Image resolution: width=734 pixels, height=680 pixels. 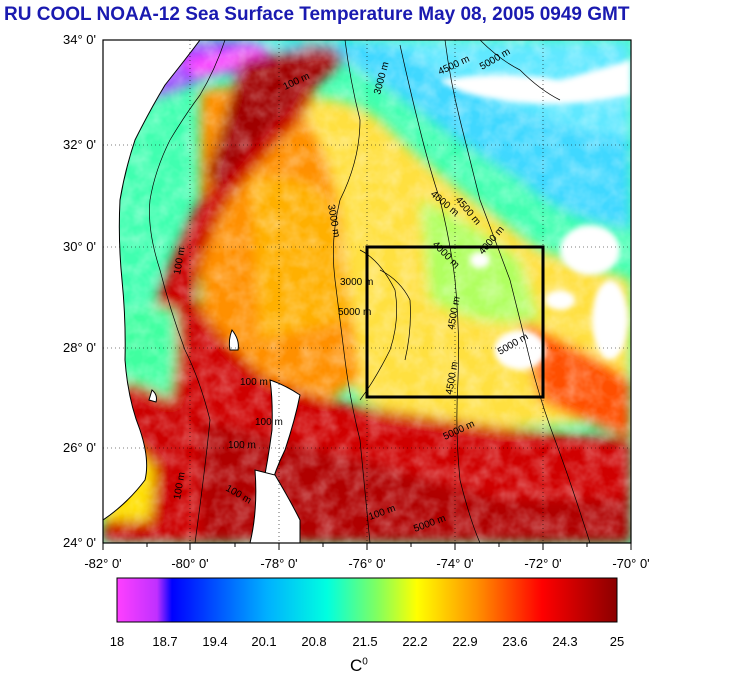 What do you see at coordinates (617, 641) in the screenshot?
I see `colorbar-label-25: 25` at bounding box center [617, 641].